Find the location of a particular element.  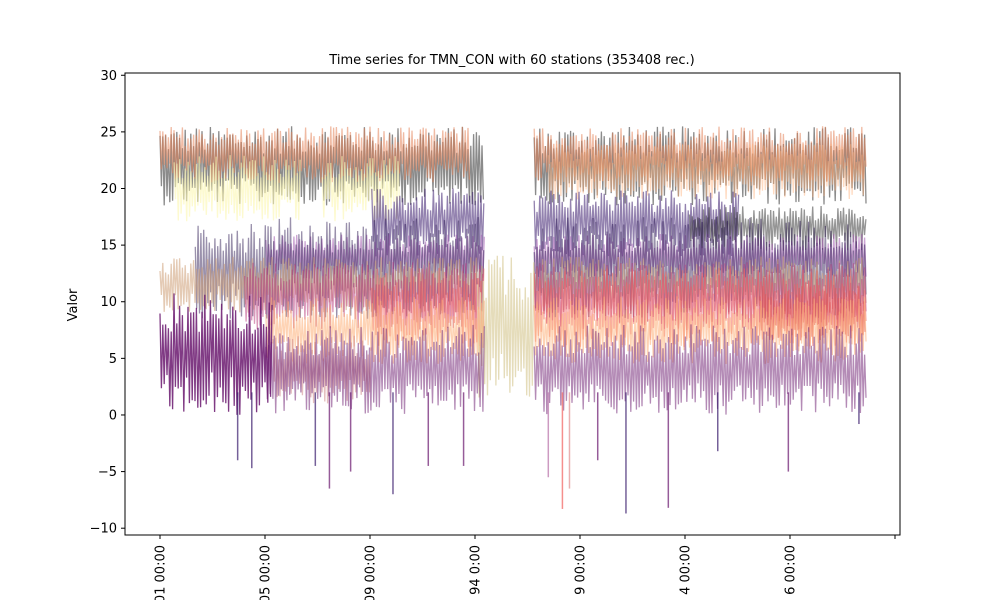

x-tick-label-6: 6 00:00 is located at coordinates (791, 570).